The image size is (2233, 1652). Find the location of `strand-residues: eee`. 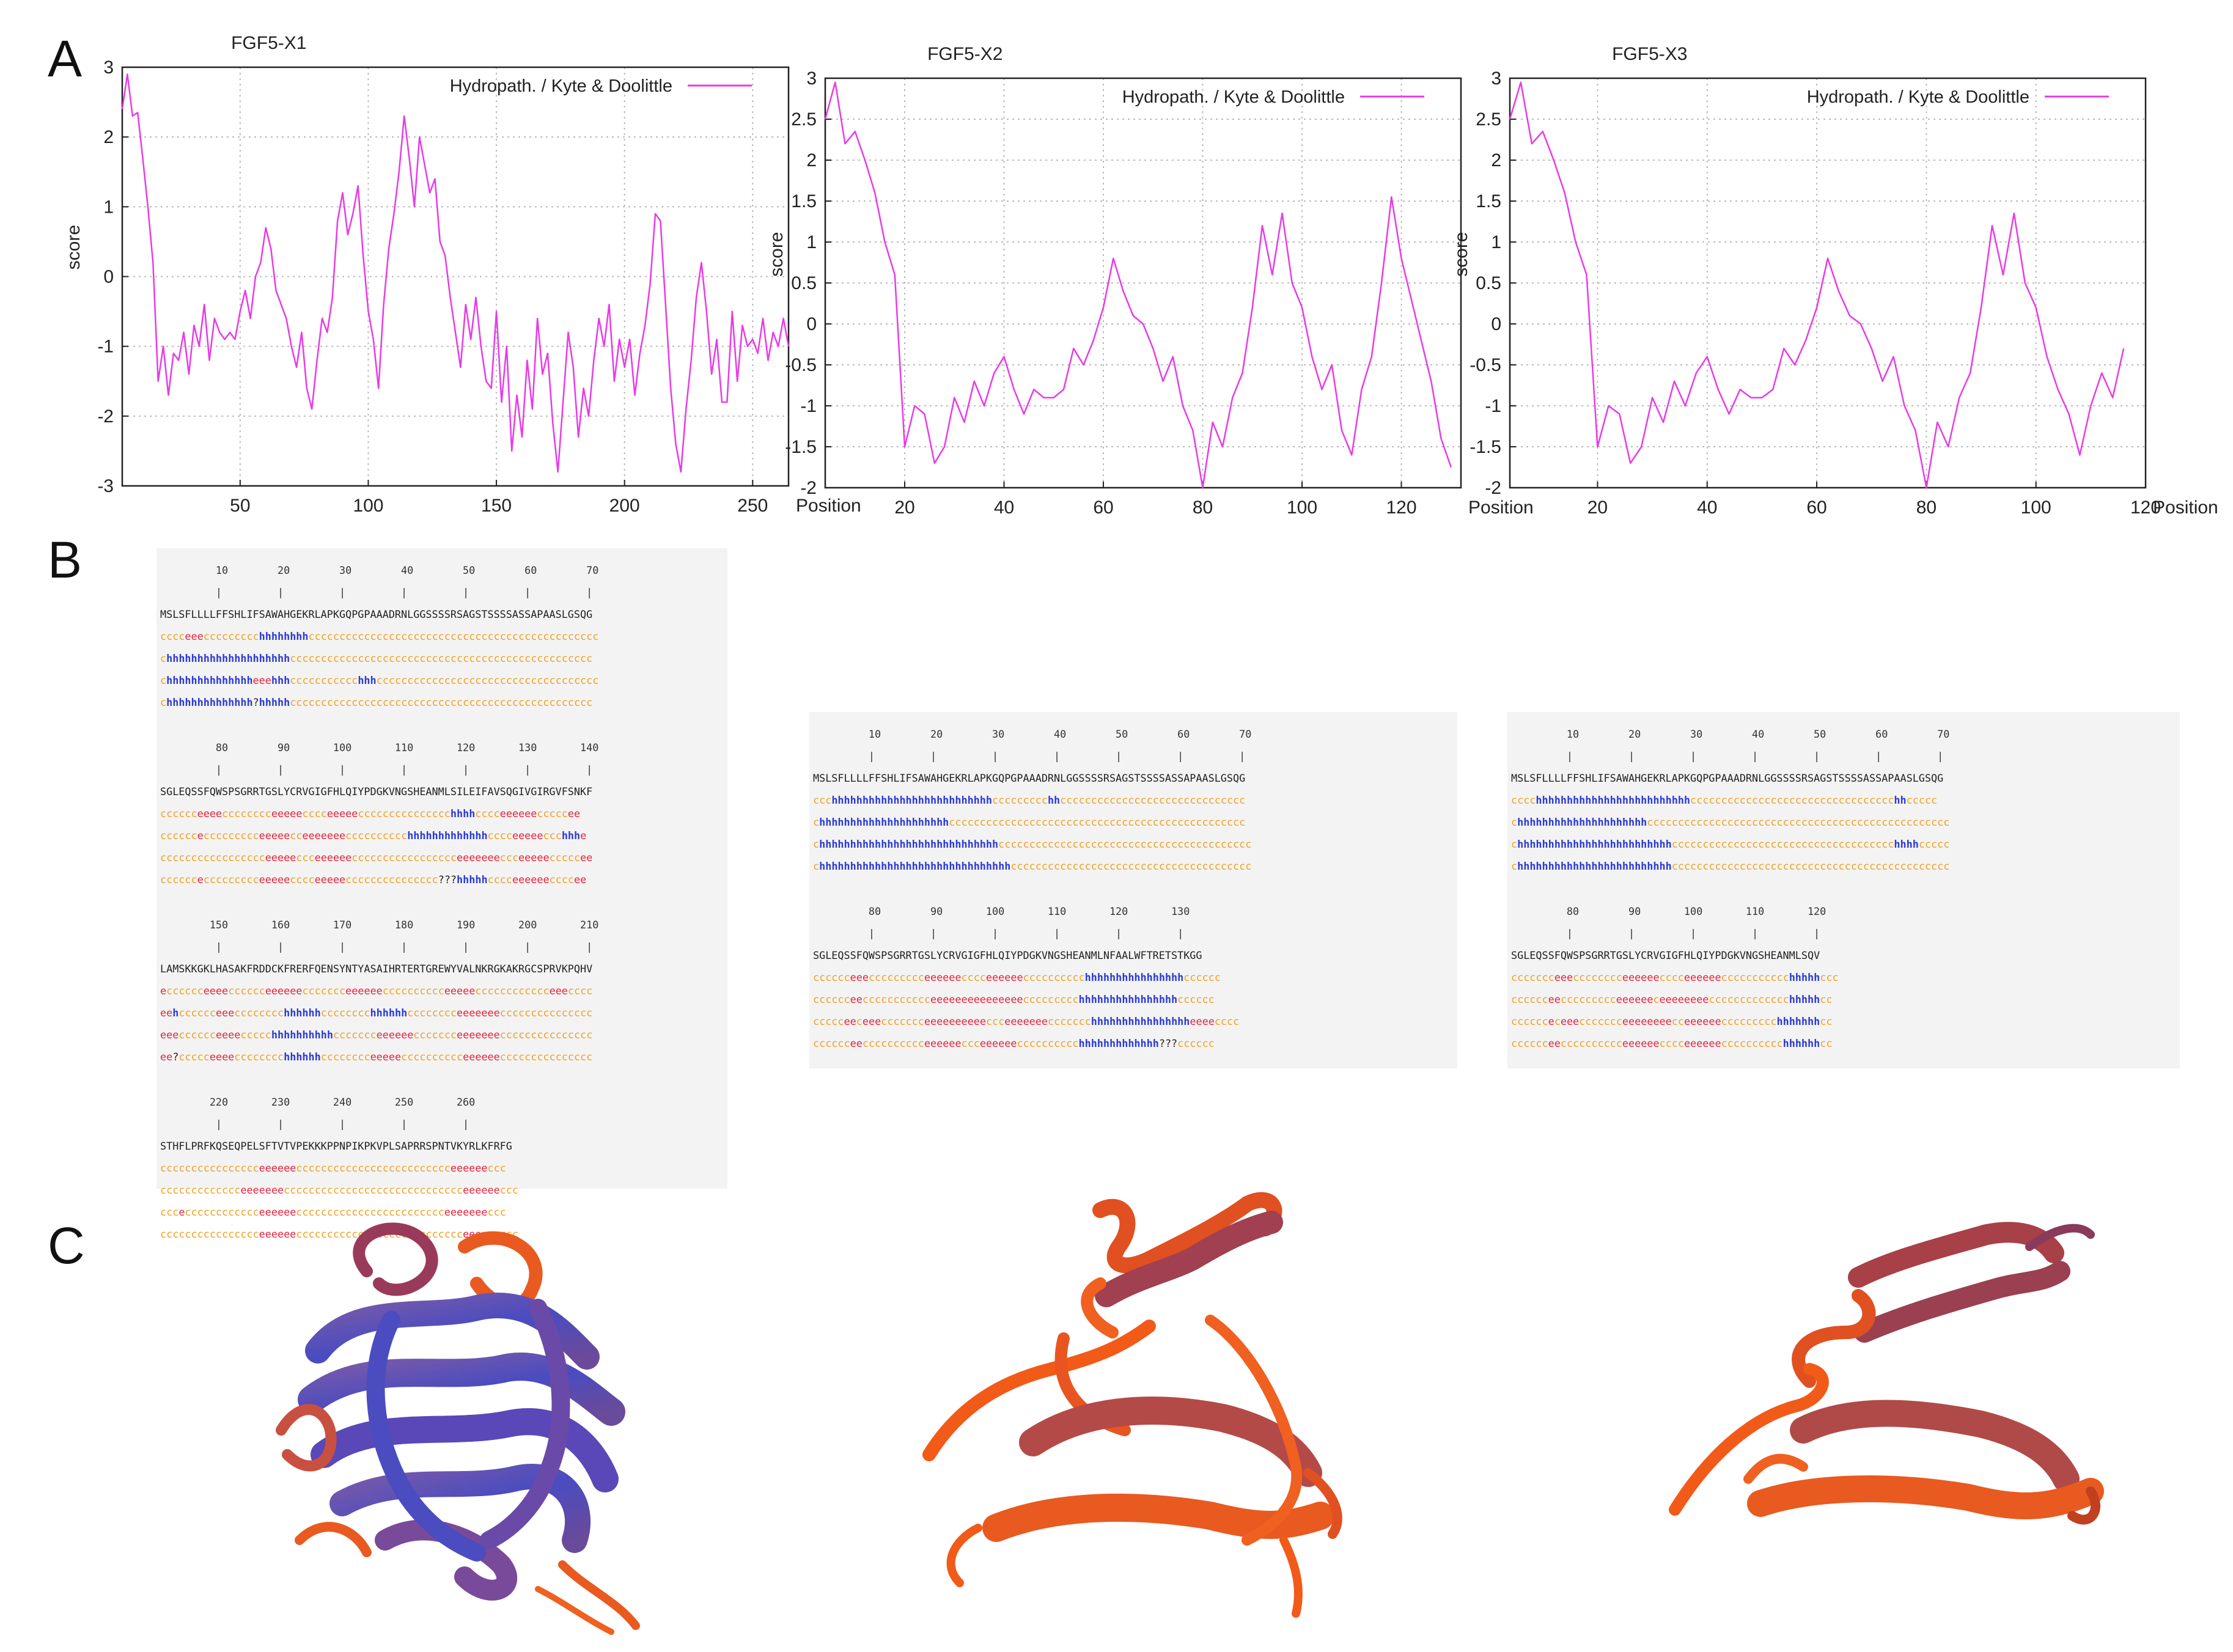

strand-residues: eee is located at coordinates (1570, 1021).